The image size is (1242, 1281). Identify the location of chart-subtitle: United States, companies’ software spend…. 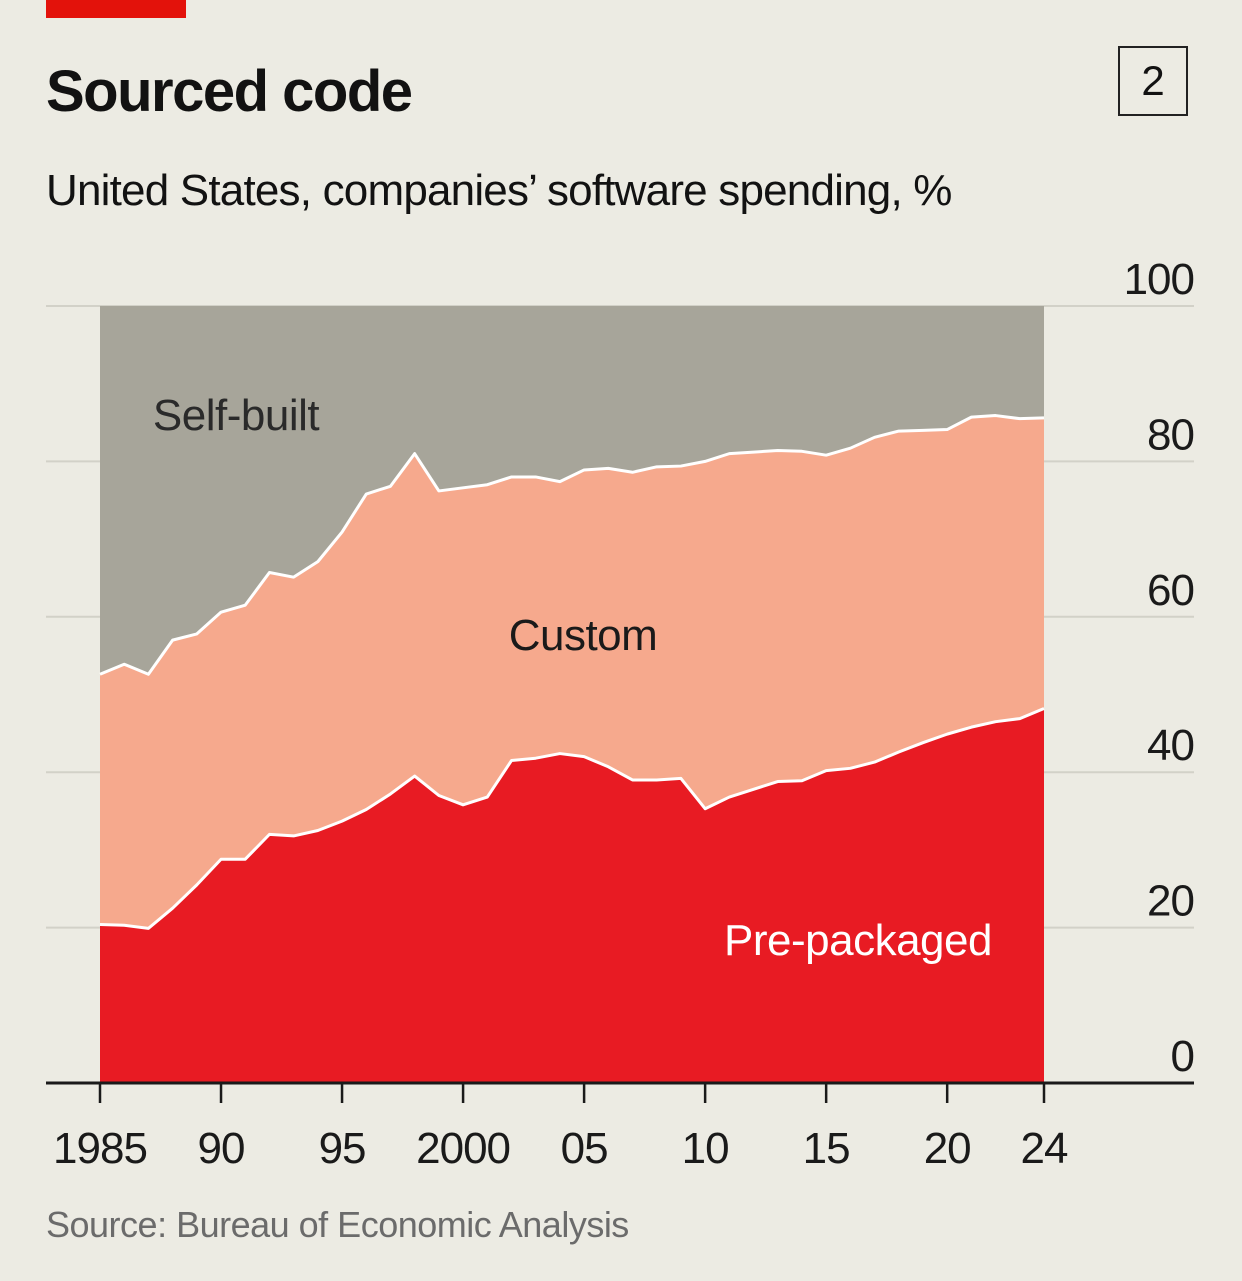
(499, 190).